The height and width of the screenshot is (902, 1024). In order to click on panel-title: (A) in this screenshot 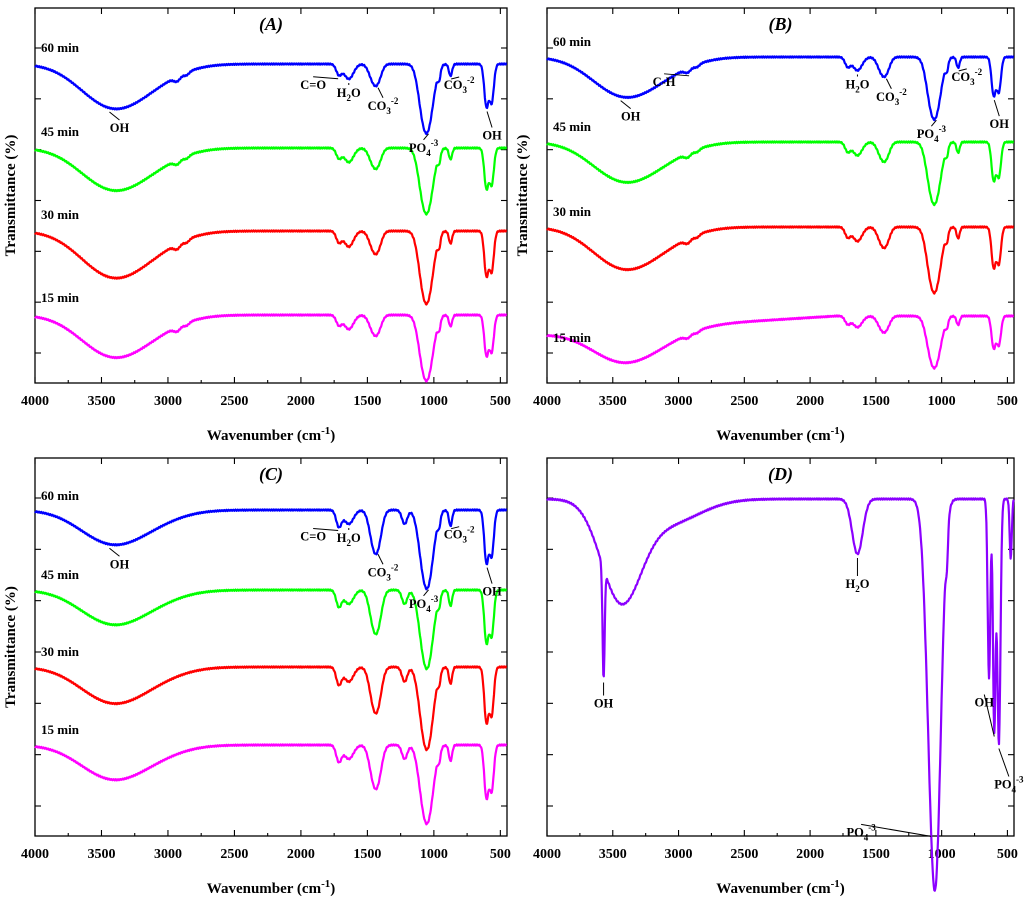, I will do `click(271, 24)`.